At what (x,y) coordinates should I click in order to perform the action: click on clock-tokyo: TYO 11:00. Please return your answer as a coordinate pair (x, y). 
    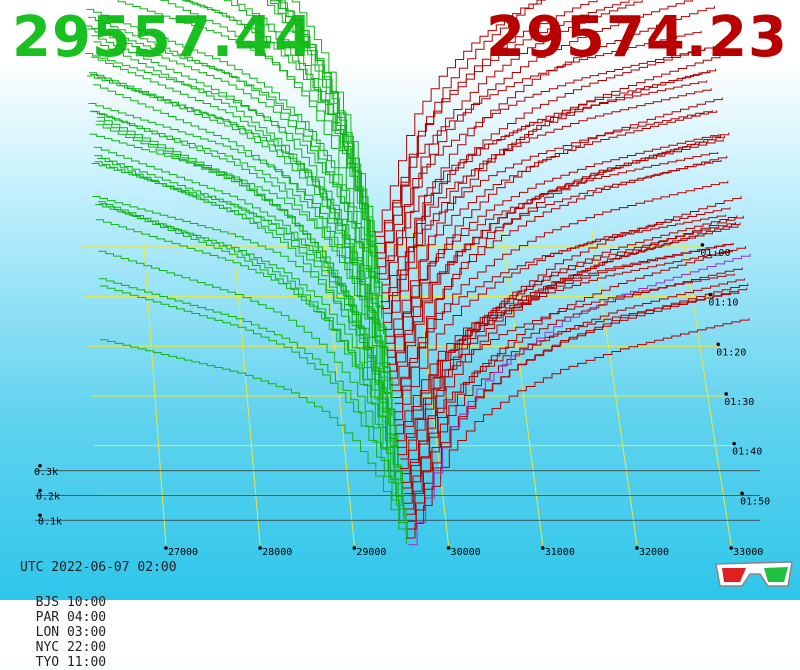
    Looking at the image, I should click on (71, 662).